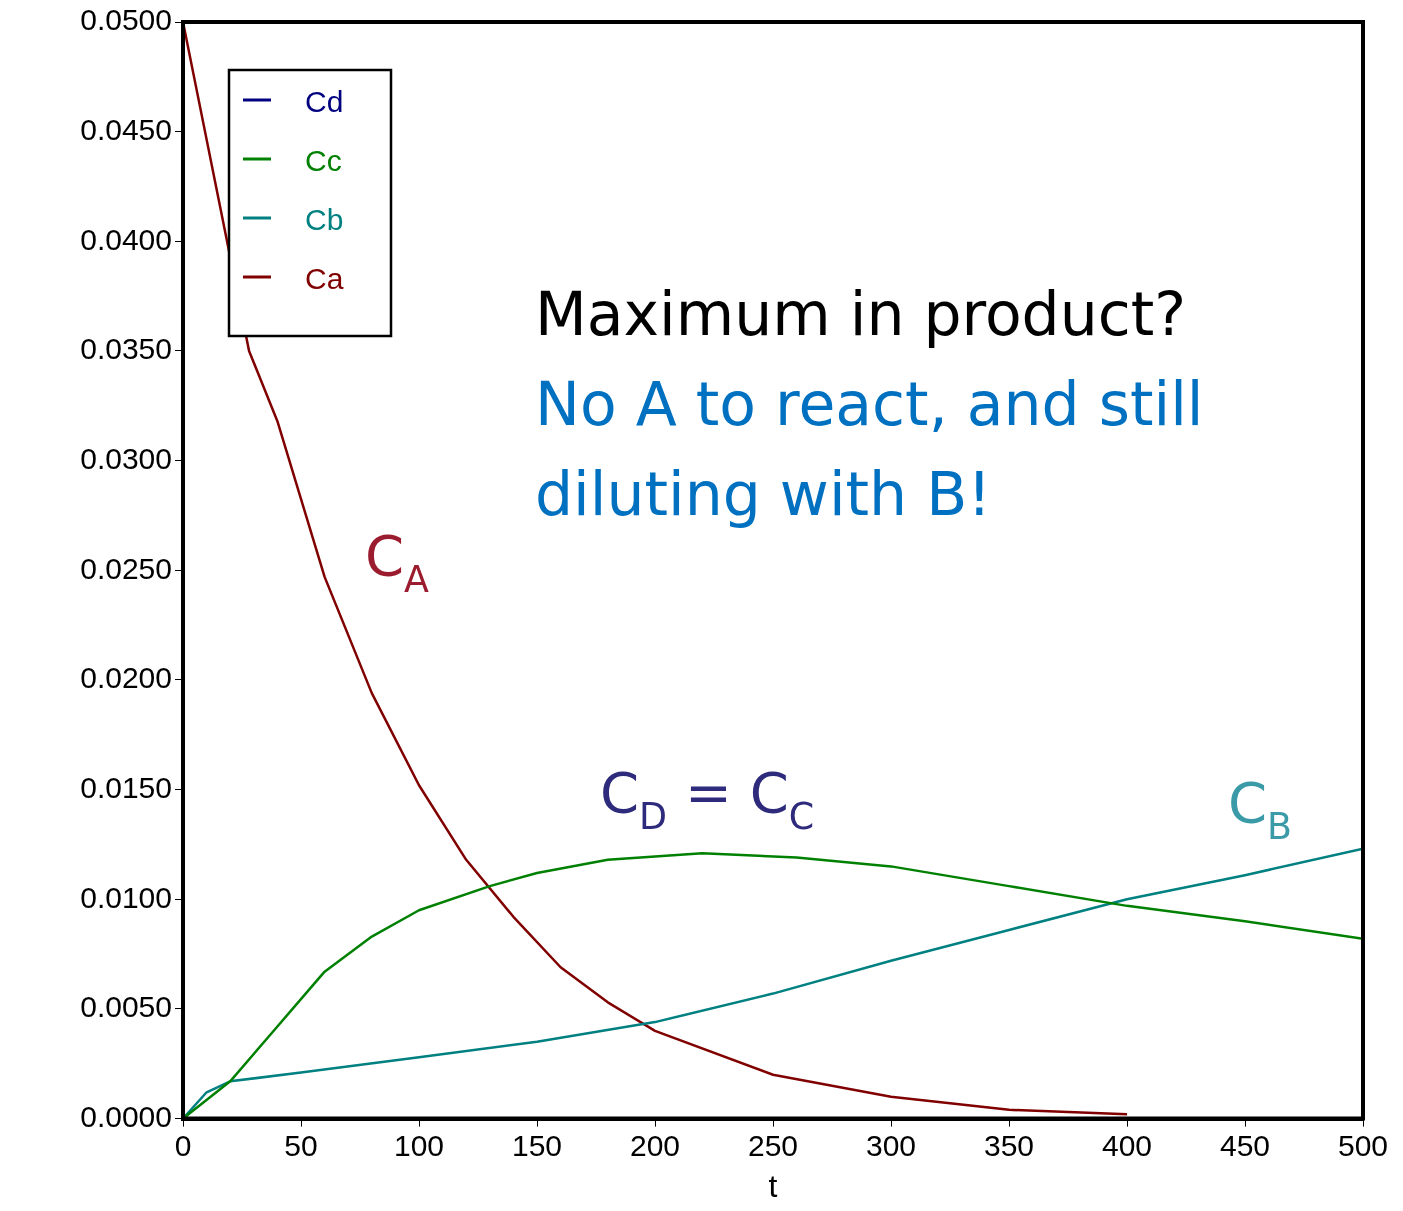  I want to click on annotation: Maximum in product?, so click(861, 314).